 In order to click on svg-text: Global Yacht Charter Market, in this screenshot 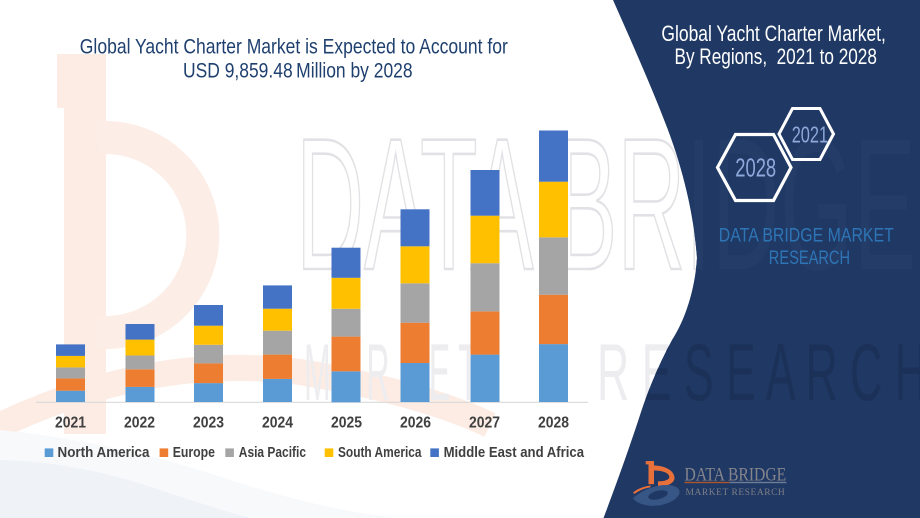, I will do `click(773, 33)`.